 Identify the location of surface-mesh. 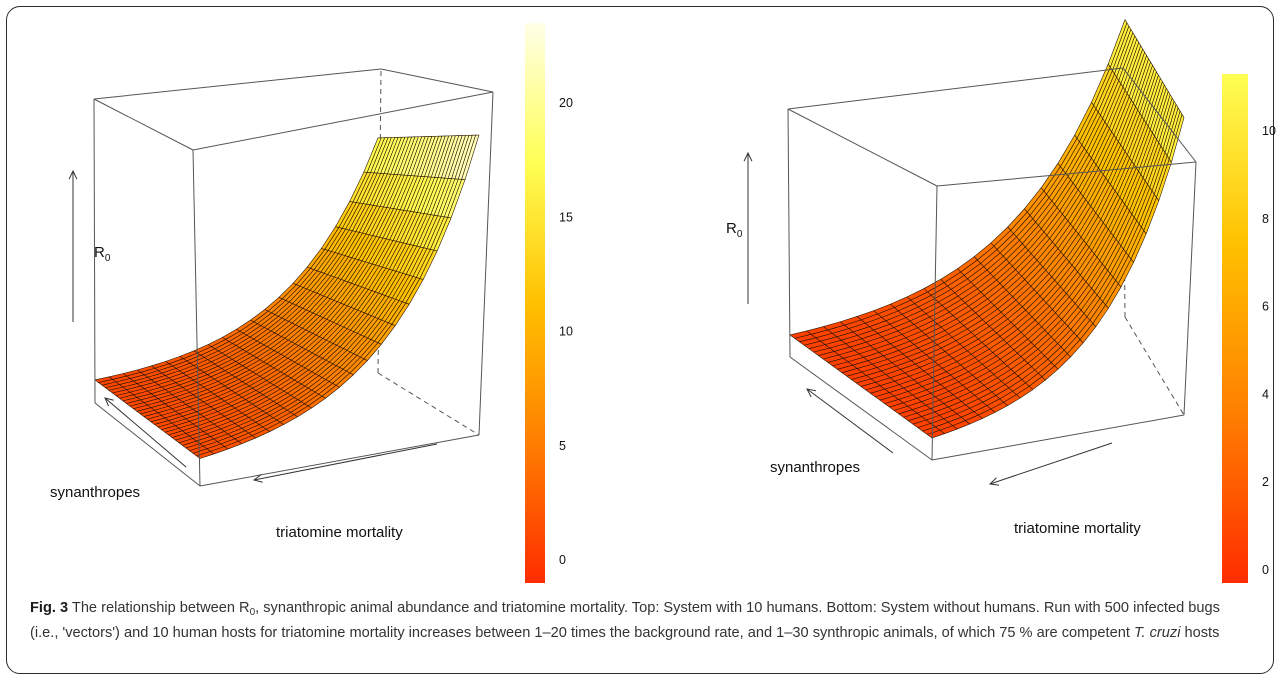
(287, 296).